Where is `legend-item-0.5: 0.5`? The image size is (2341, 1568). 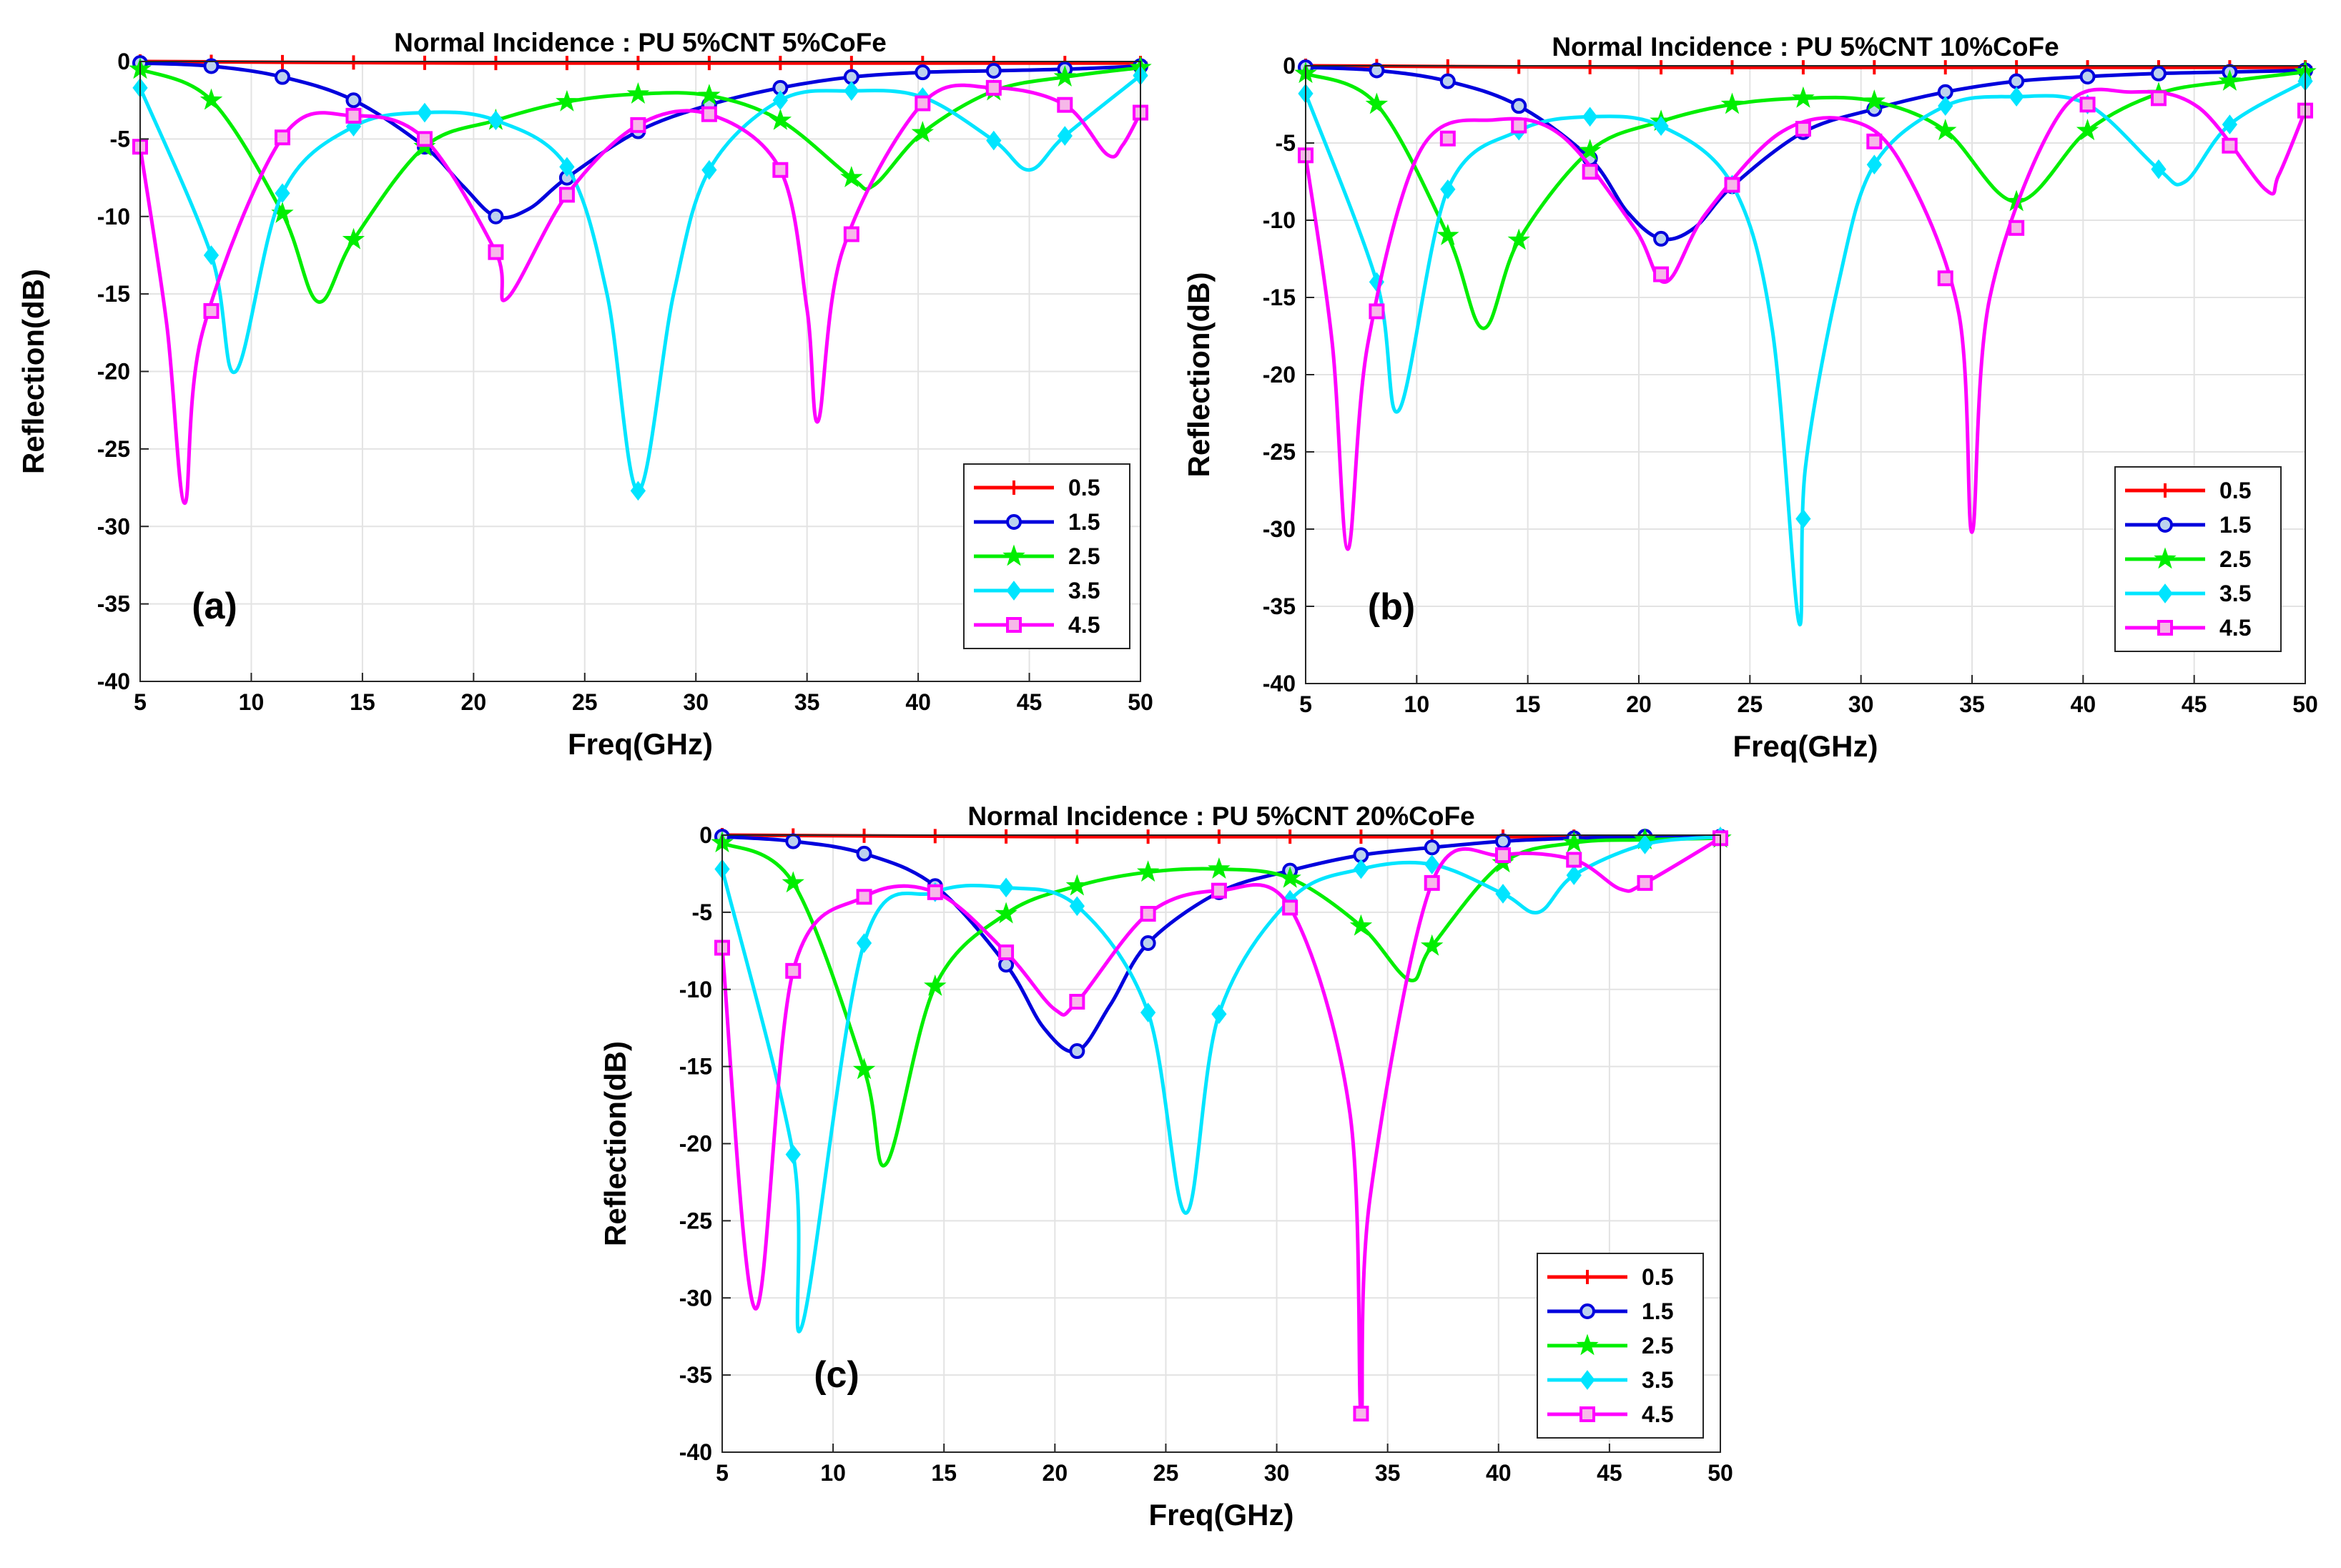 legend-item-0.5: 0.5 is located at coordinates (1037, 488).